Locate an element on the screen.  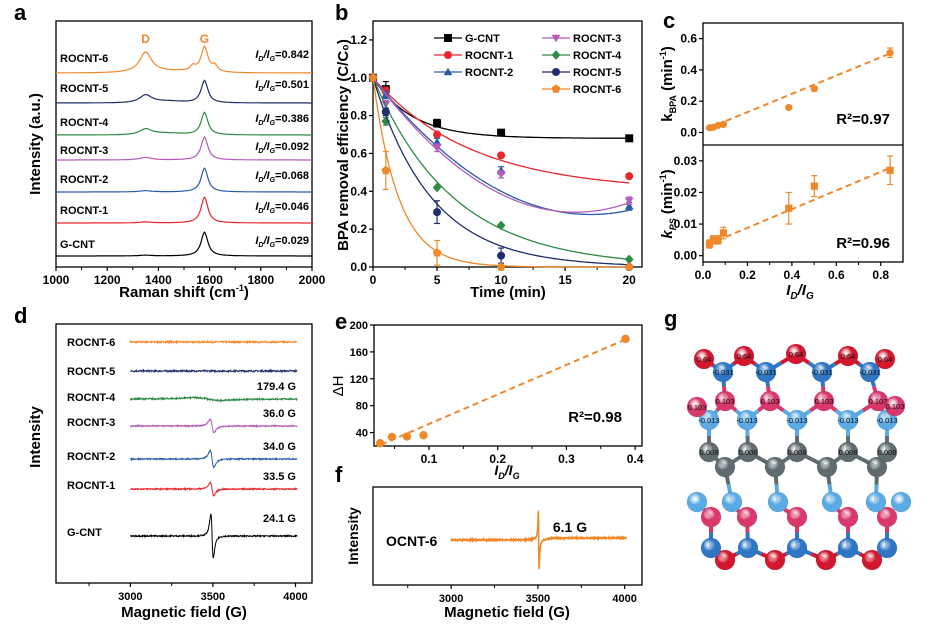
x-tick-label: 0.2 is located at coordinates (497, 459).